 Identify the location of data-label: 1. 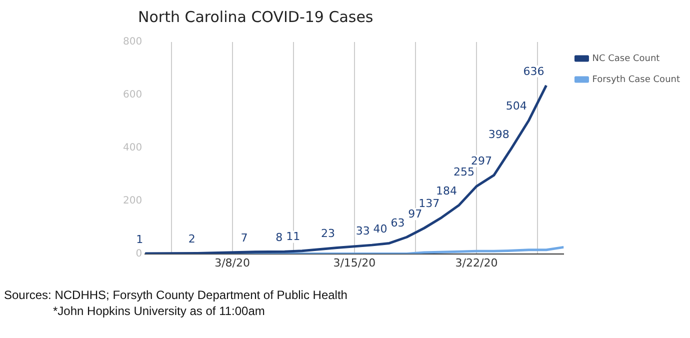
(140, 239).